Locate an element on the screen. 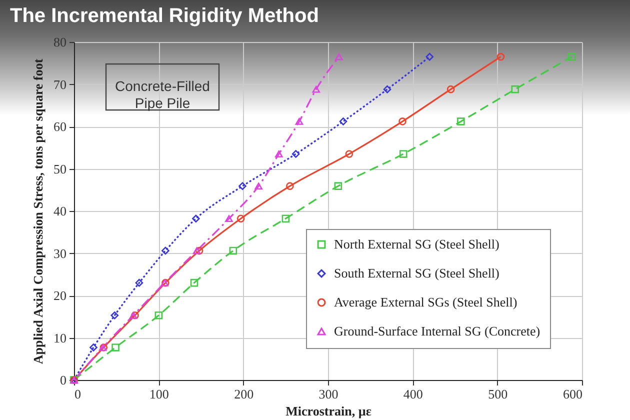 Image resolution: width=630 pixels, height=420 pixels. y-tick-label: 70 is located at coordinates (60, 84).